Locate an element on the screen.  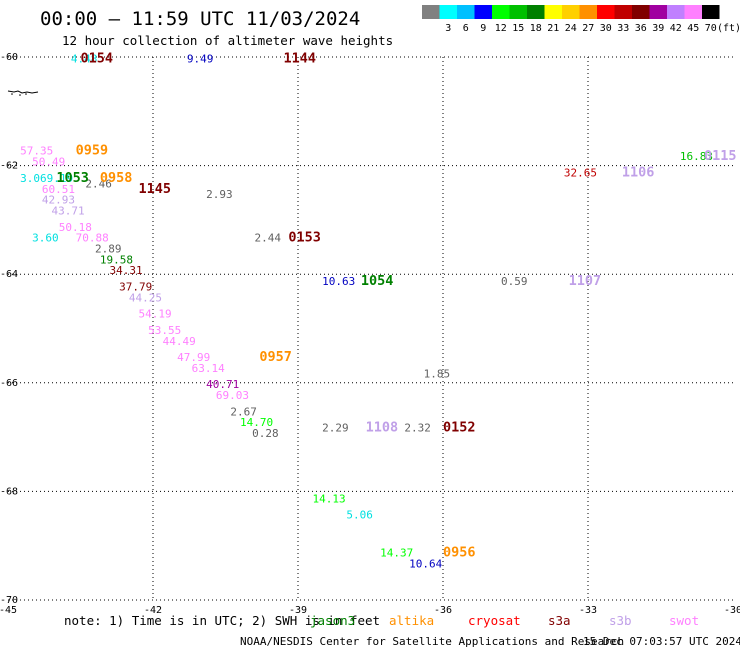
x-tick-label: -39 is located at coordinates (298, 610).